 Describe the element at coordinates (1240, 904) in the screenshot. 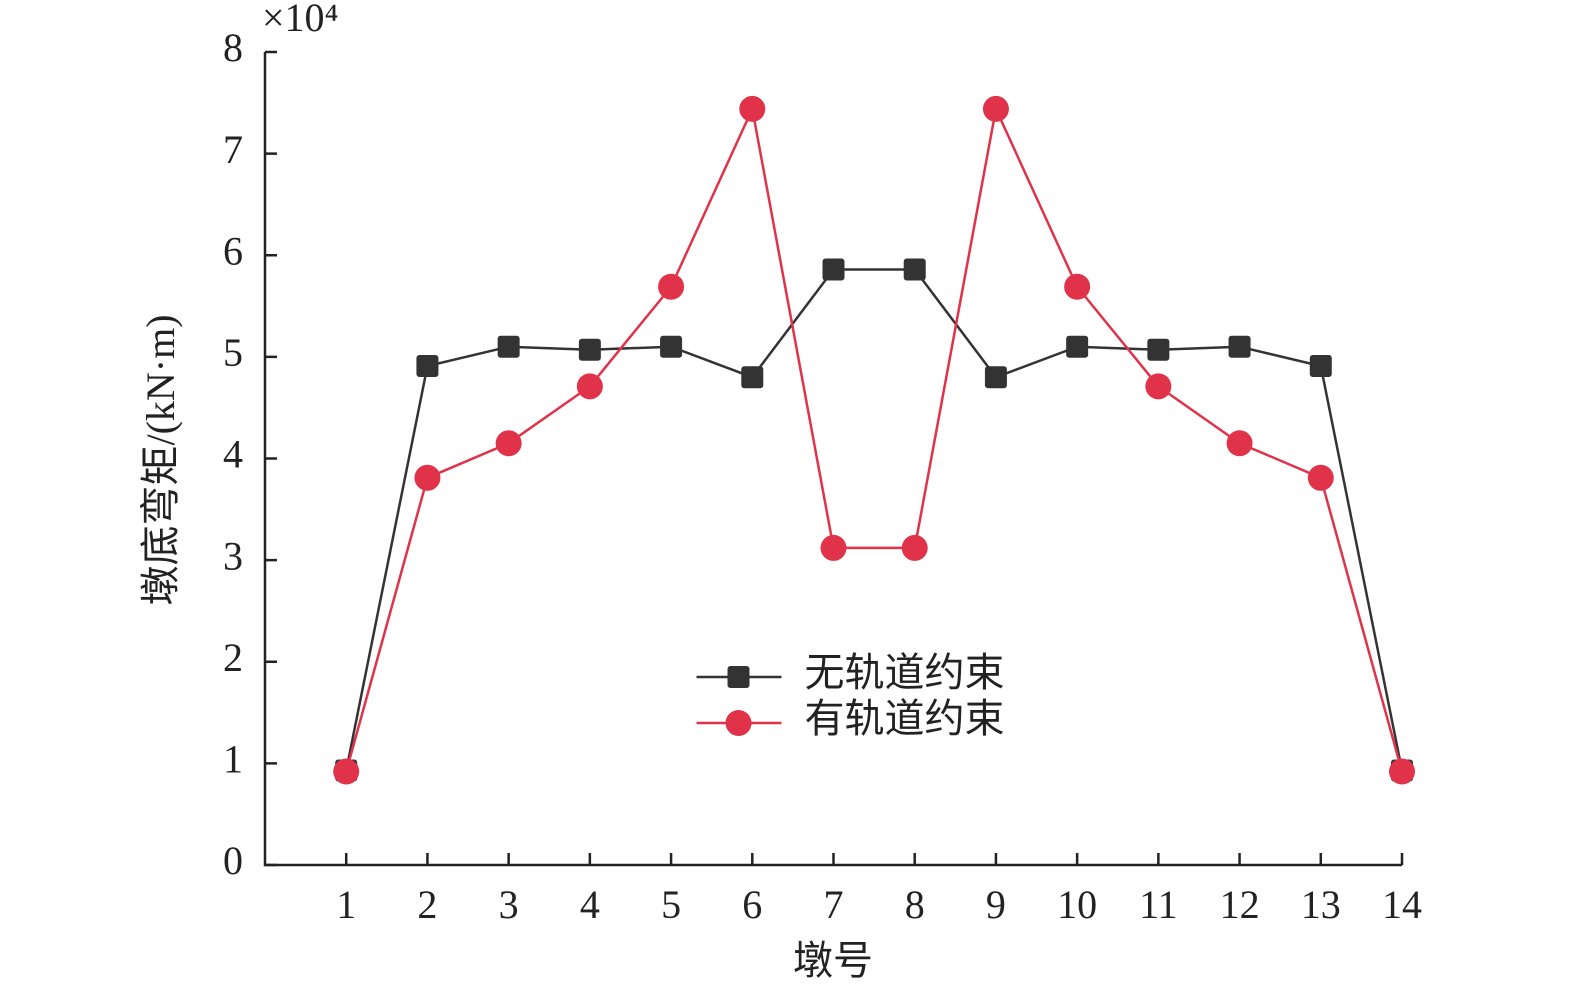

I see `x-tick-label: 12` at that location.